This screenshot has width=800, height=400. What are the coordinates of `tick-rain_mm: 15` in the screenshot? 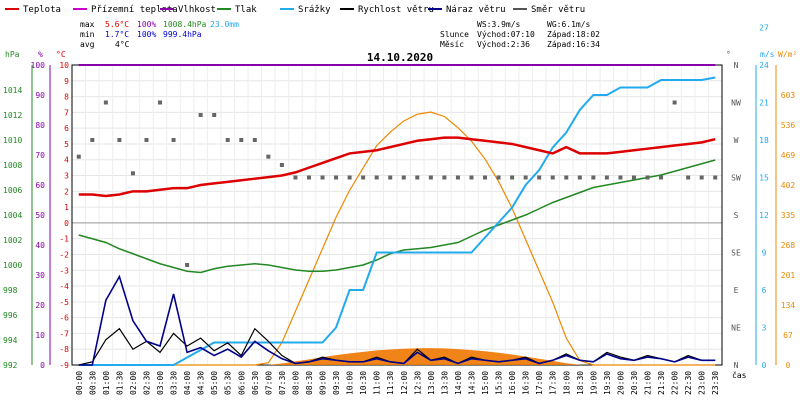 It's located at (764, 178).